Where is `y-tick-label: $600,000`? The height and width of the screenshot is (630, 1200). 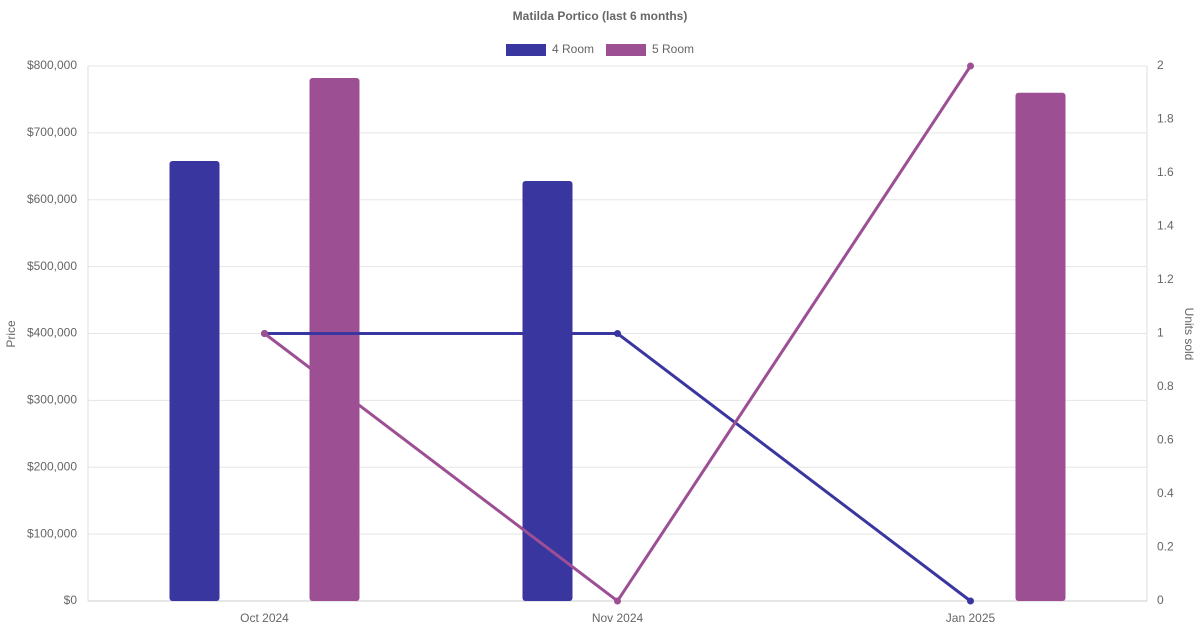 y-tick-label: $600,000 is located at coordinates (52, 199).